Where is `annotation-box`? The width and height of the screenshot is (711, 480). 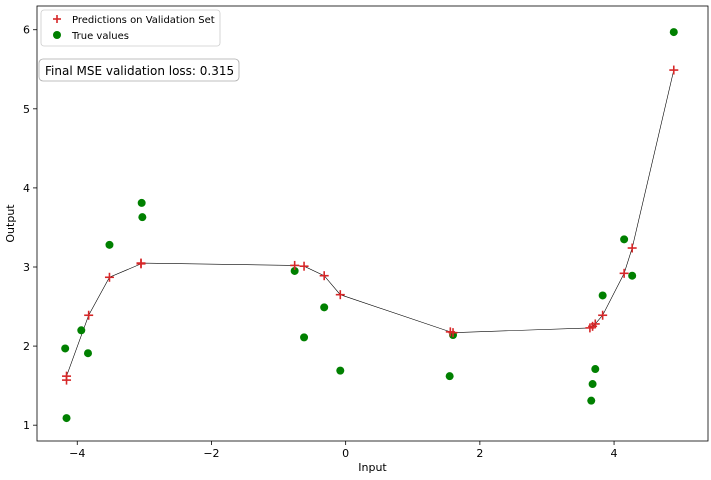
annotation-box is located at coordinates (139, 70).